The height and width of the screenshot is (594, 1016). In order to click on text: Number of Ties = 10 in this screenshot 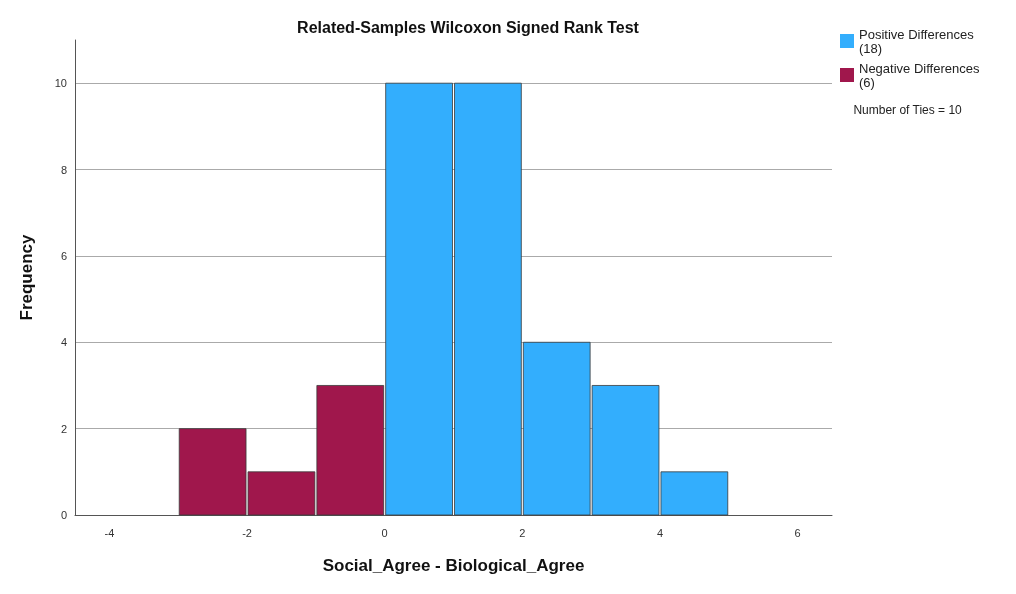, I will do `click(908, 110)`.